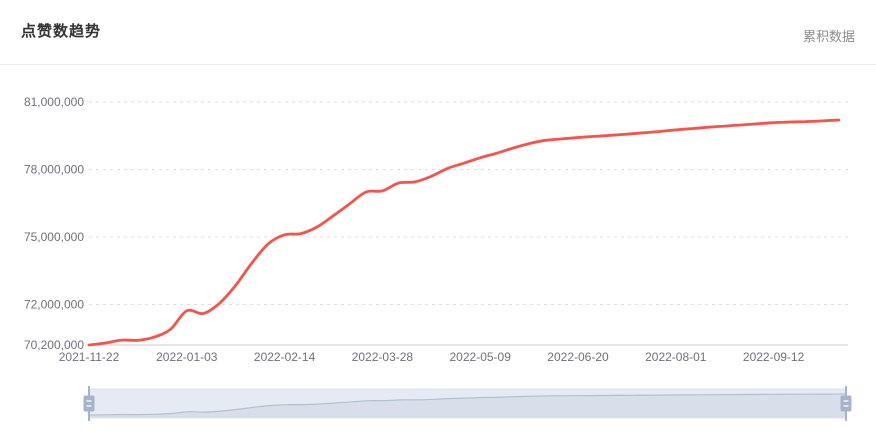 The image size is (876, 440). What do you see at coordinates (285, 357) in the screenshot?
I see `x-axis-label: 2022-02-14` at bounding box center [285, 357].